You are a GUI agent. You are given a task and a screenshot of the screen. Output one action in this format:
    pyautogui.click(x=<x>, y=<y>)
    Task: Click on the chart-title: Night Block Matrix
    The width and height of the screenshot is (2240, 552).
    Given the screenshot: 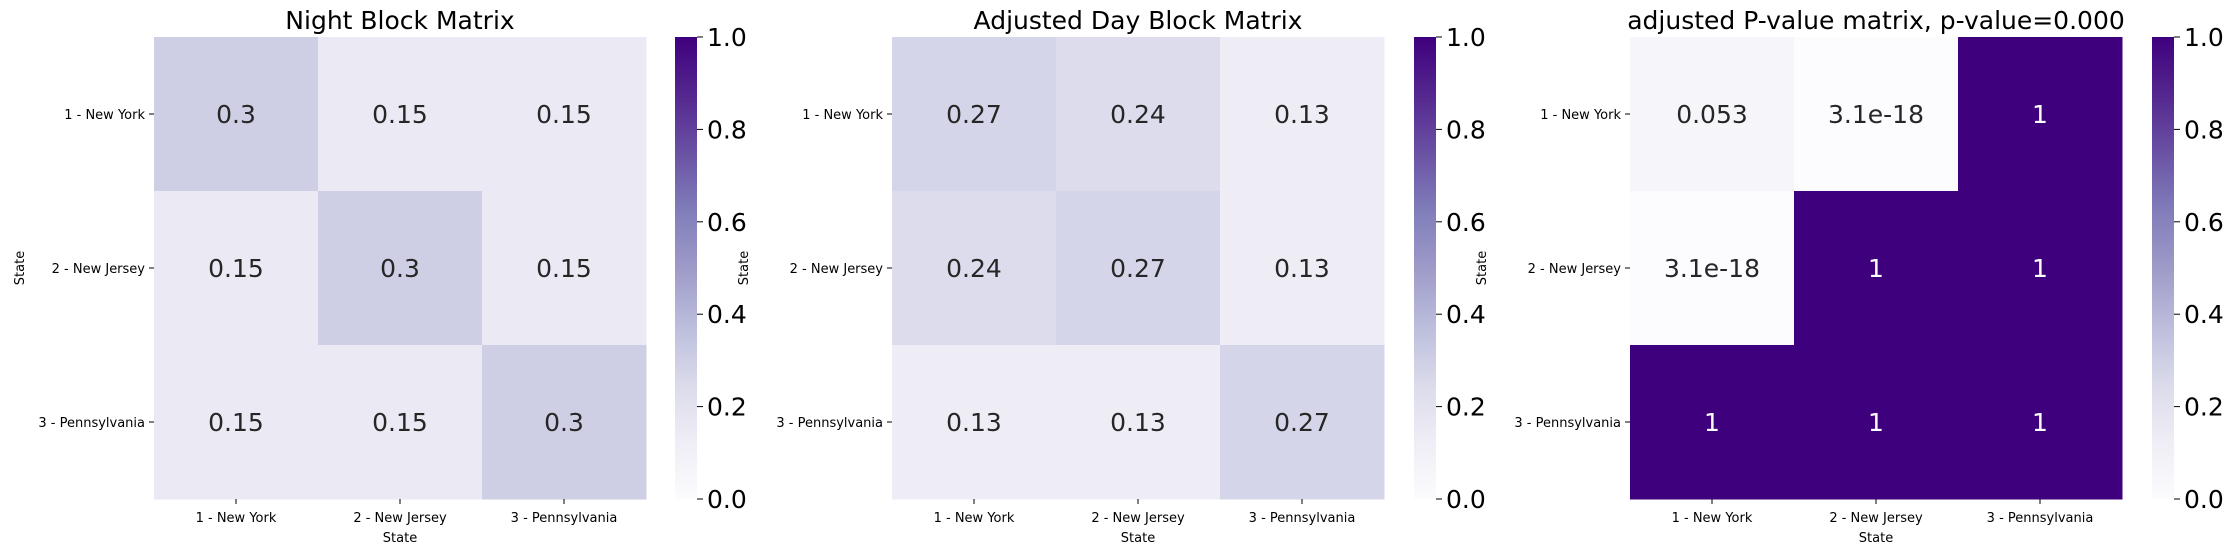 What is the action you would take?
    pyautogui.click(x=399, y=20)
    